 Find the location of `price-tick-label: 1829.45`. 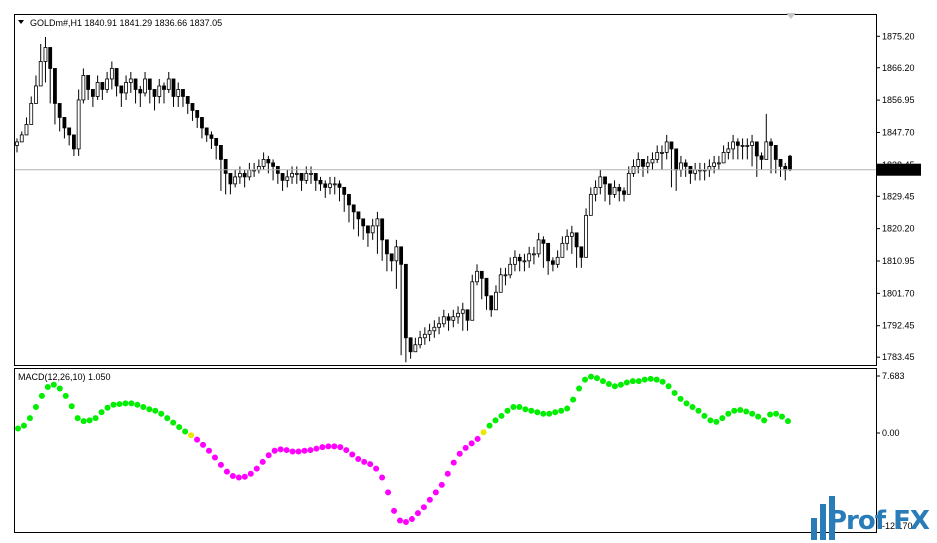

price-tick-label: 1829.45 is located at coordinates (898, 196).